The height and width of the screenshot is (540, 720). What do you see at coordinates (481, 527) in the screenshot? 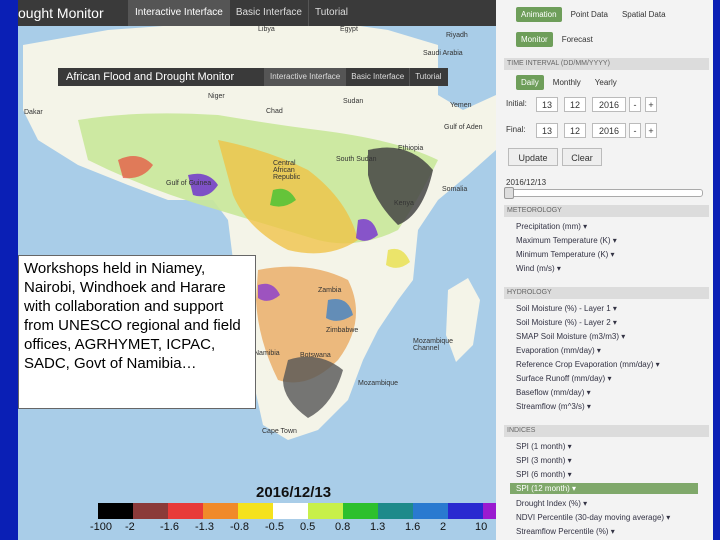
I see `legend-tick-label: 10` at bounding box center [481, 527].